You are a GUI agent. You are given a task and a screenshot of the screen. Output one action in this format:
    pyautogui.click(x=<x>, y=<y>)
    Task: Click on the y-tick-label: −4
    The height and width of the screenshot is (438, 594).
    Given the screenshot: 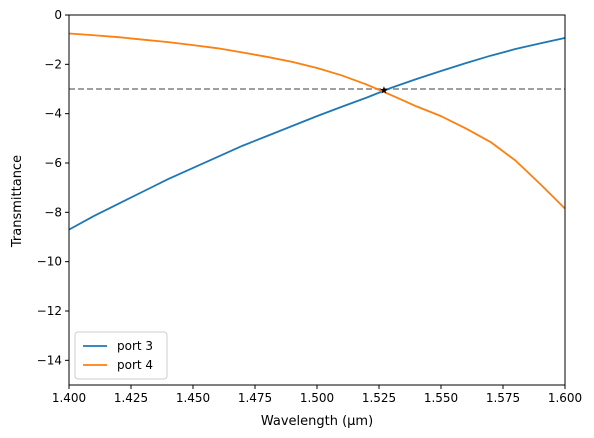 What is the action you would take?
    pyautogui.click(x=53, y=114)
    